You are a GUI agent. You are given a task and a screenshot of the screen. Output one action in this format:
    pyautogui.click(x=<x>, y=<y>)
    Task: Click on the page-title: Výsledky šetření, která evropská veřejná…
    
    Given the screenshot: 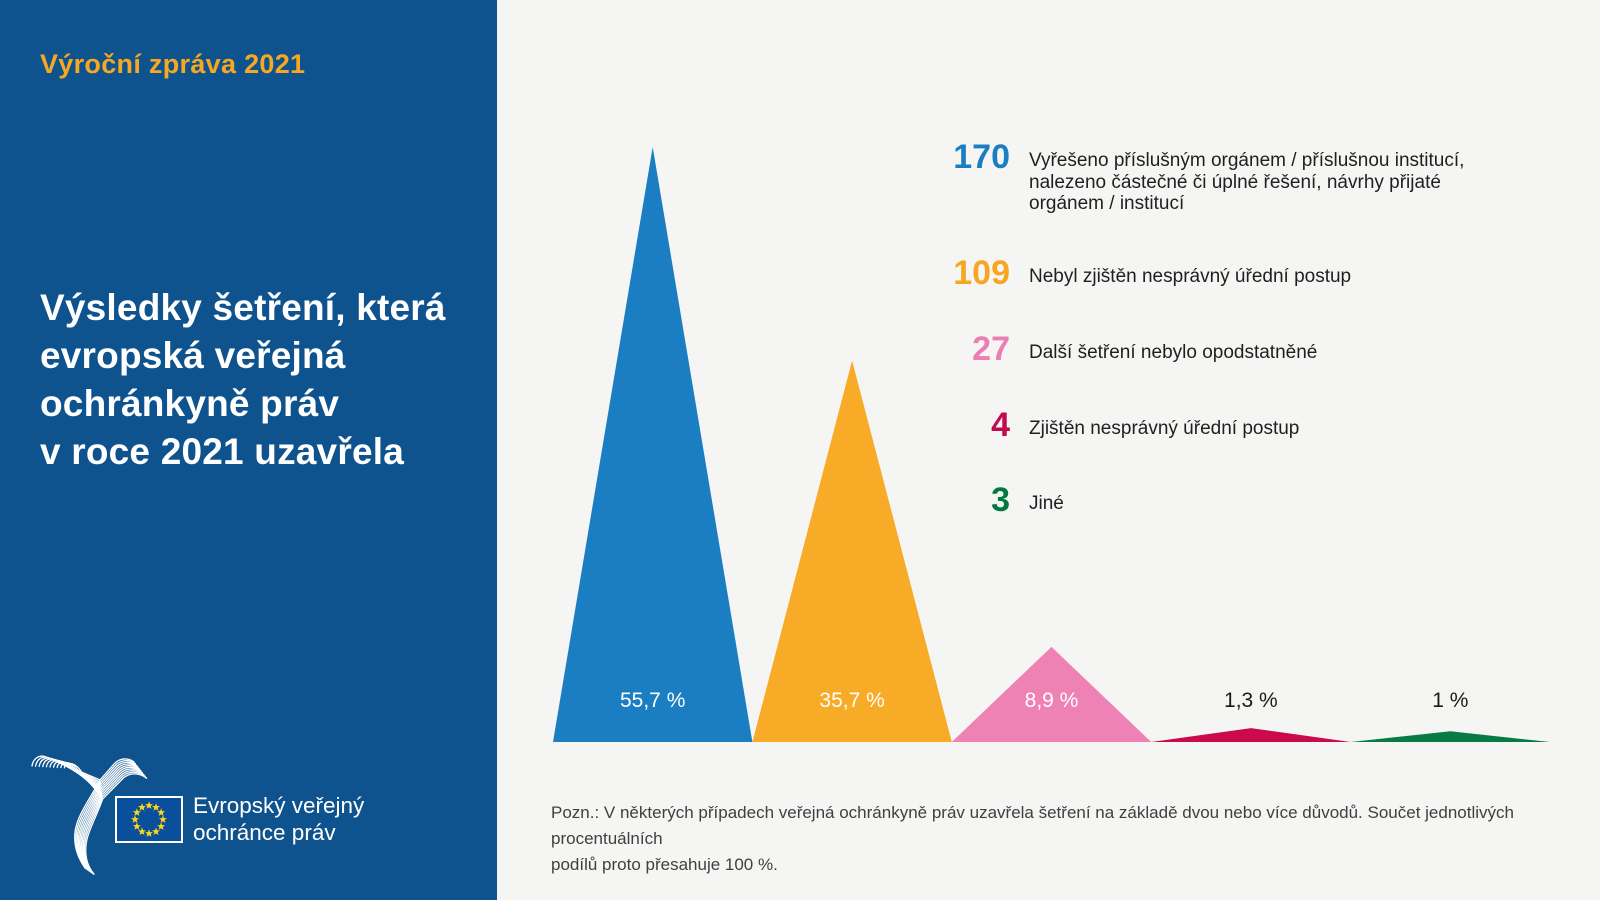 What is the action you would take?
    pyautogui.click(x=243, y=380)
    